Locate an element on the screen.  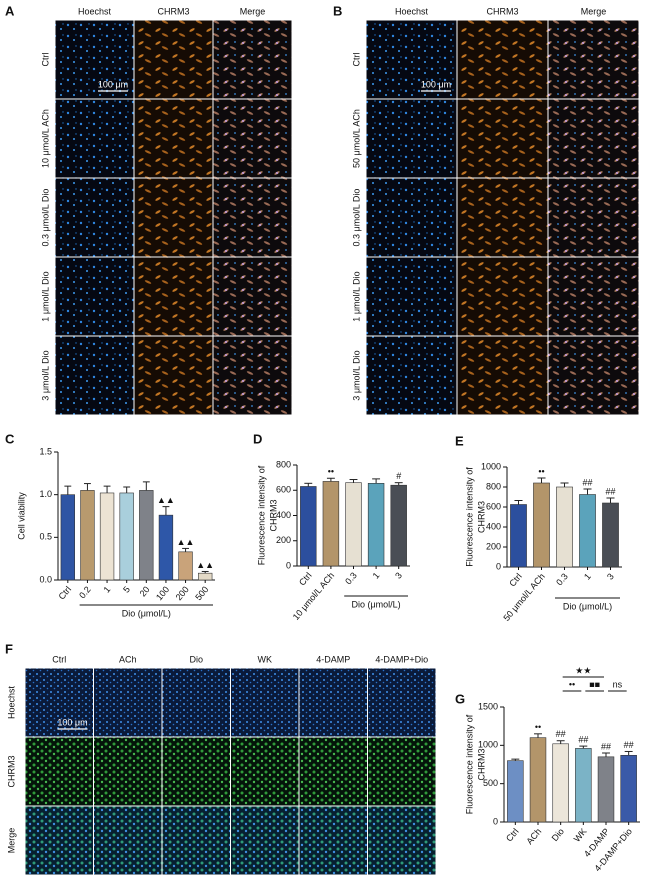
row-label: 3 μmol/L Dio is located at coordinates (356, 375).